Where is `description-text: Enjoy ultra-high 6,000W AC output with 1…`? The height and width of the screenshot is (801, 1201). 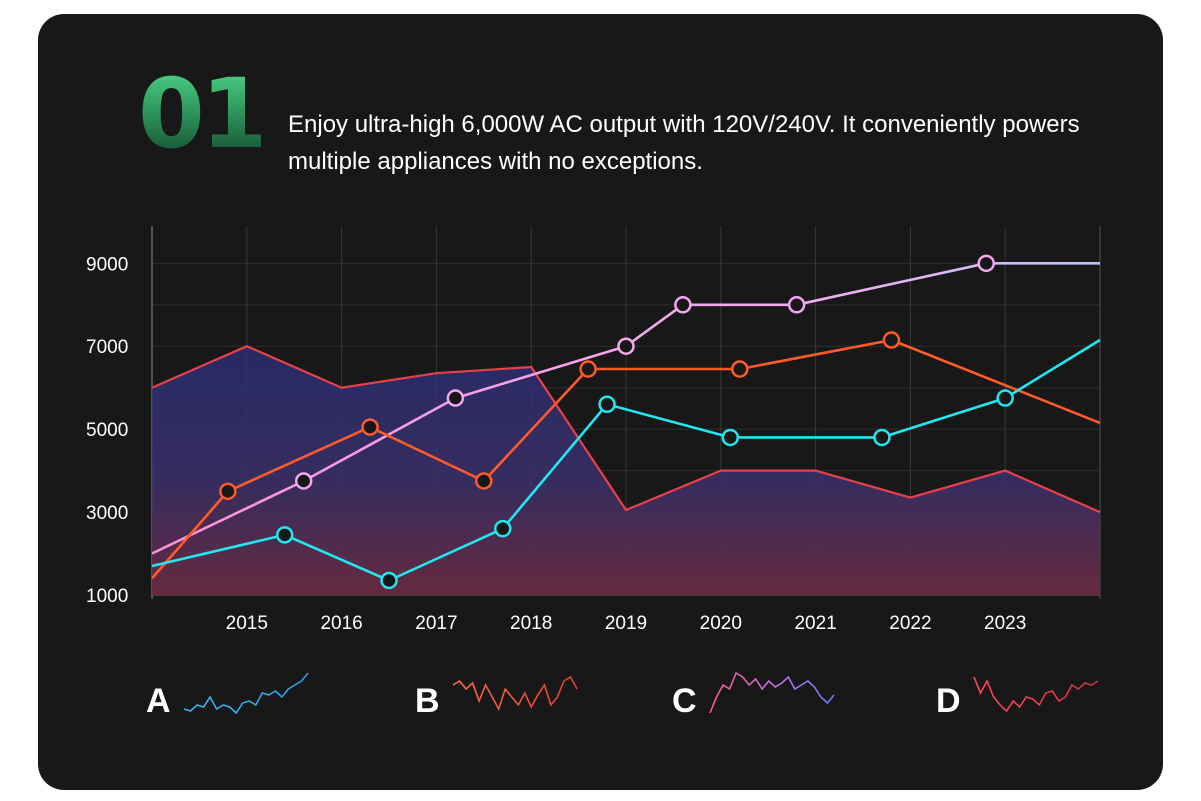
description-text: Enjoy ultra-high 6,000W AC output with 1… is located at coordinates (684, 143).